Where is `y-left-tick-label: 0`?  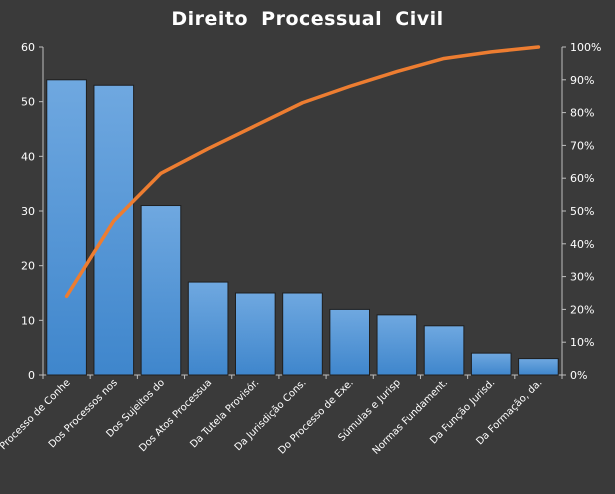
y-left-tick-label: 0 is located at coordinates (31, 375).